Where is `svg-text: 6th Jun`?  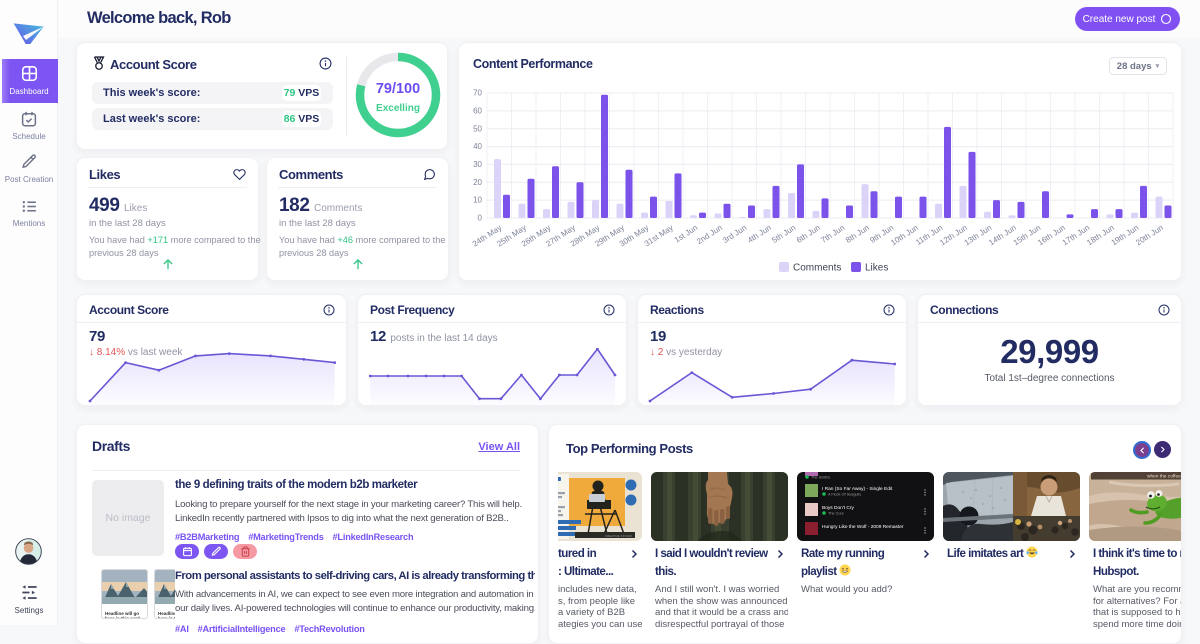
svg-text: 6th Jun is located at coordinates (808, 234).